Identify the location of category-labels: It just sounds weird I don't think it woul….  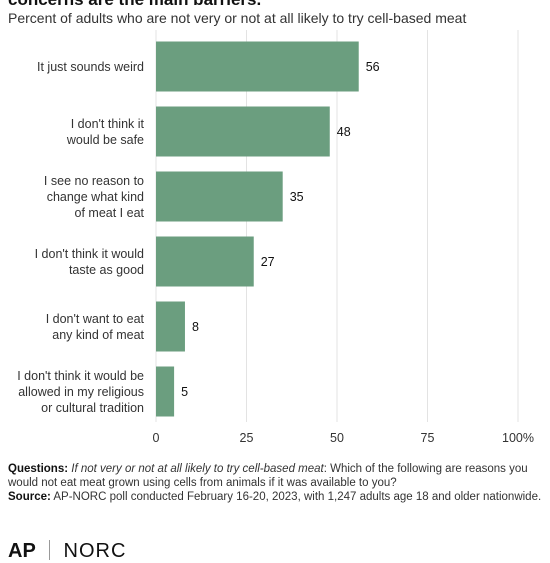
(80, 237).